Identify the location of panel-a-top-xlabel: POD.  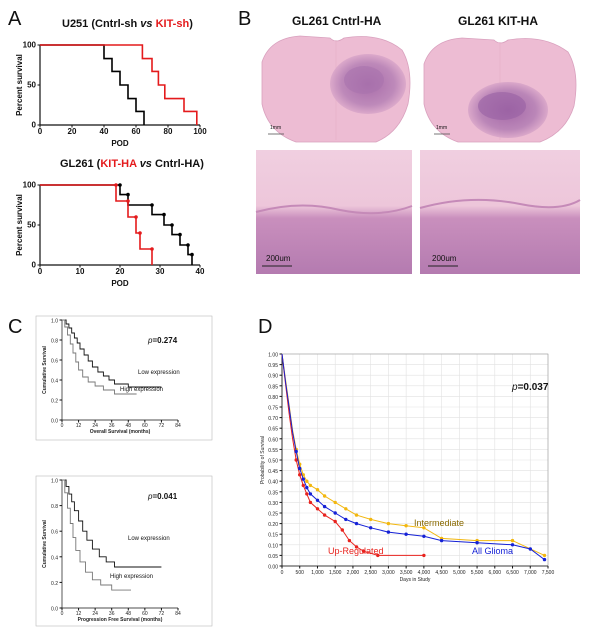
(120, 143).